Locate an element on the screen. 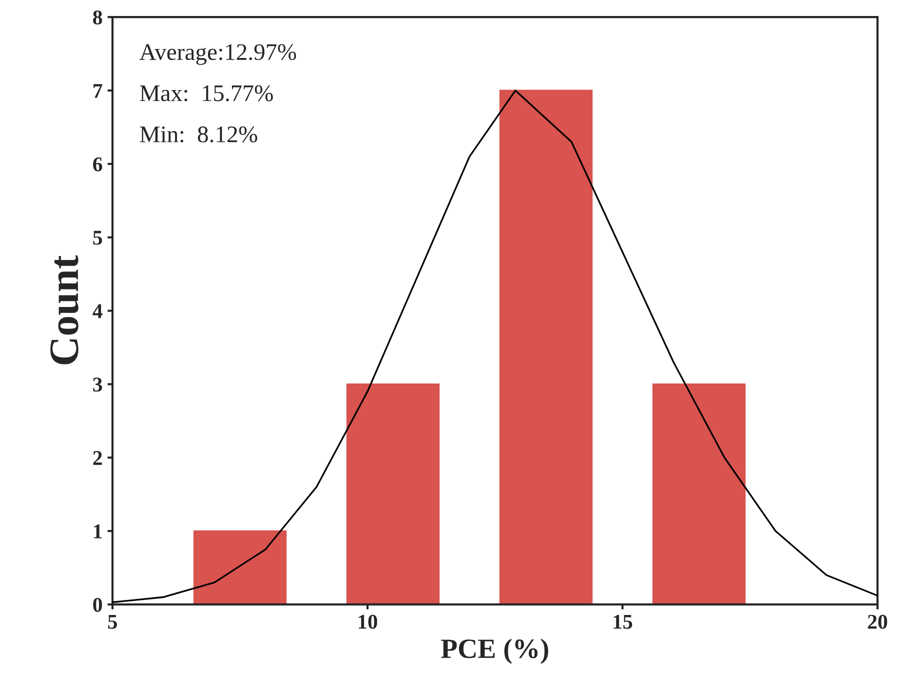 Image resolution: width=900 pixels, height=683 pixels. x-axis-title: PCE (%) is located at coordinates (494, 651).